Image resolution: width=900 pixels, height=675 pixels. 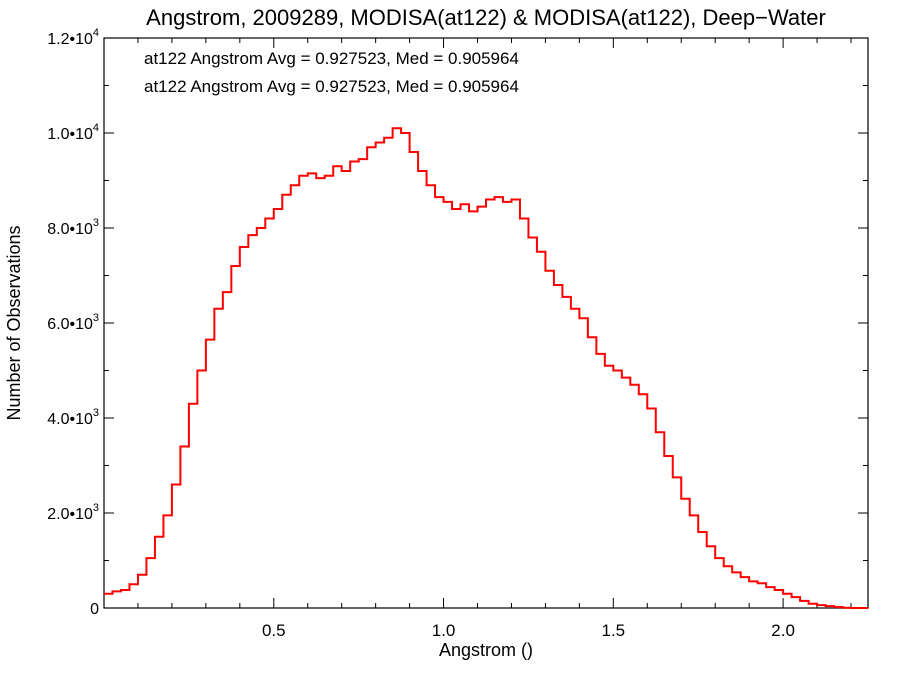 I want to click on y-axis-label: Number of Observations, so click(x=14, y=322).